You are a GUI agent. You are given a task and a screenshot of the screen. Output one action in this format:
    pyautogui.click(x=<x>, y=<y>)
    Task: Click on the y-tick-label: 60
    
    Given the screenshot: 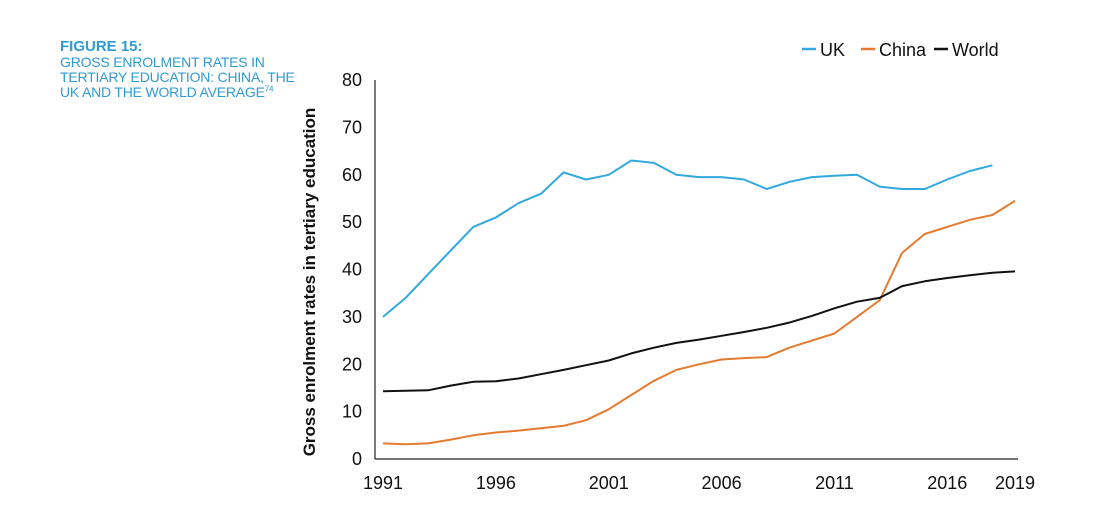 What is the action you would take?
    pyautogui.click(x=352, y=175)
    